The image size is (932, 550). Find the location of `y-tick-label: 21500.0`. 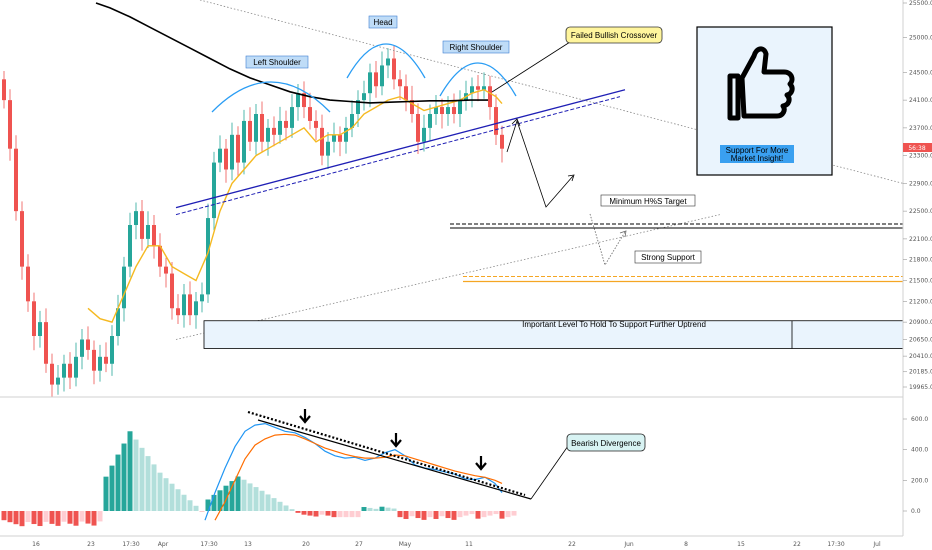

y-tick-label: 21500.0 is located at coordinates (920, 281).